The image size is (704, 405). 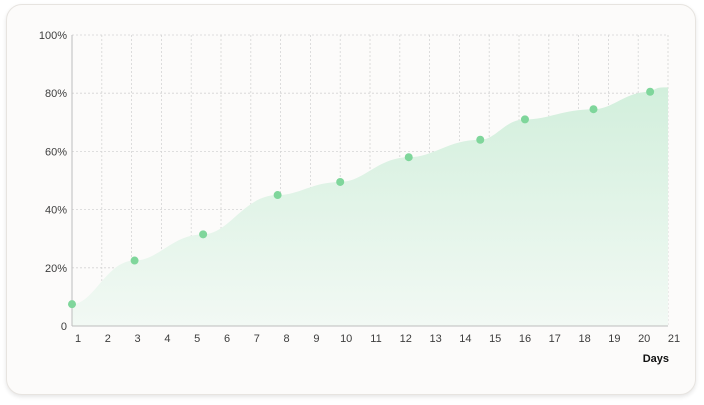 I want to click on x-tick-label: 15, so click(x=495, y=339).